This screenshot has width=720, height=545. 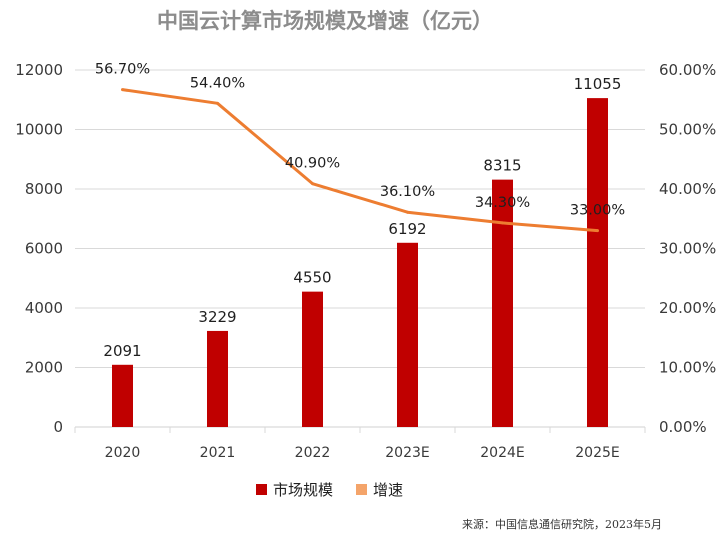 What do you see at coordinates (39, 130) in the screenshot?
I see `y-left-tick-label: 10000` at bounding box center [39, 130].